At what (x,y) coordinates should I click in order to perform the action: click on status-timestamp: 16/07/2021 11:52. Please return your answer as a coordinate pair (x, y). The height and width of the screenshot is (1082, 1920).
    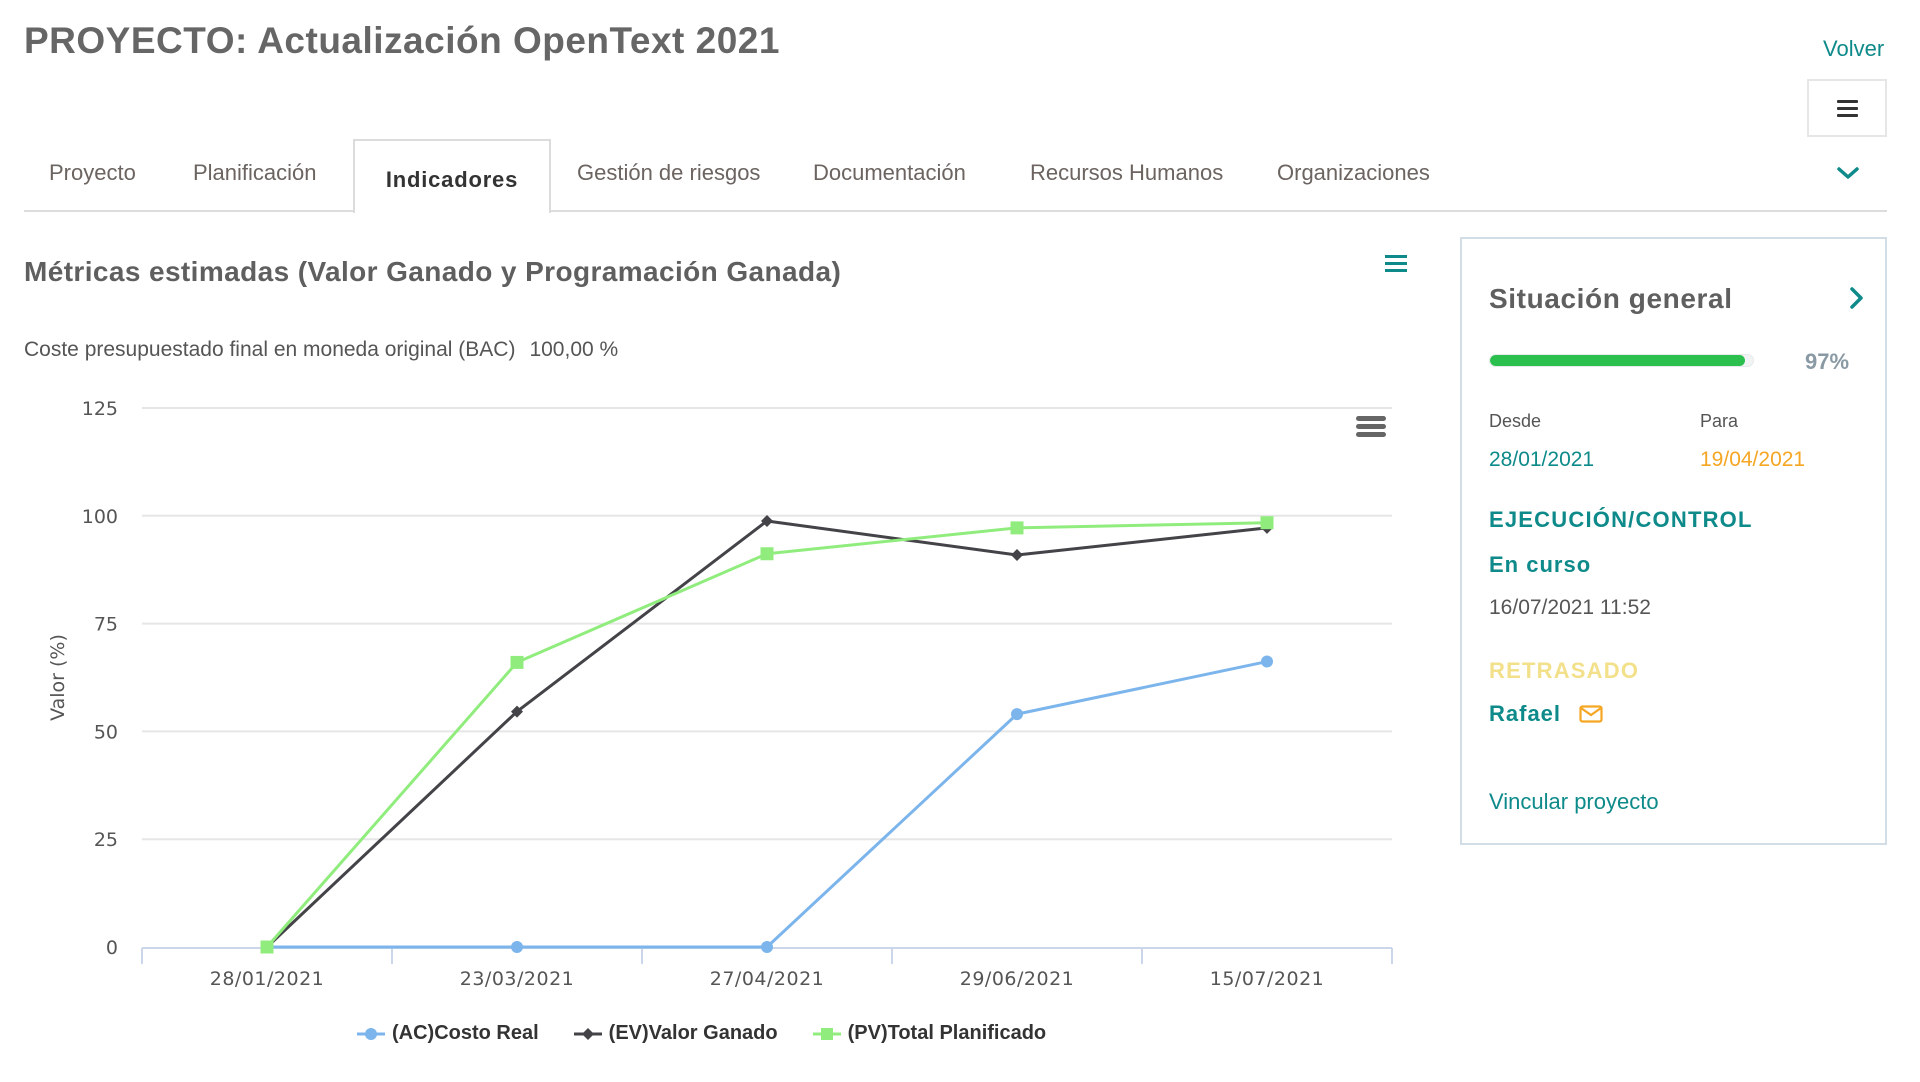
    Looking at the image, I should click on (1570, 607).